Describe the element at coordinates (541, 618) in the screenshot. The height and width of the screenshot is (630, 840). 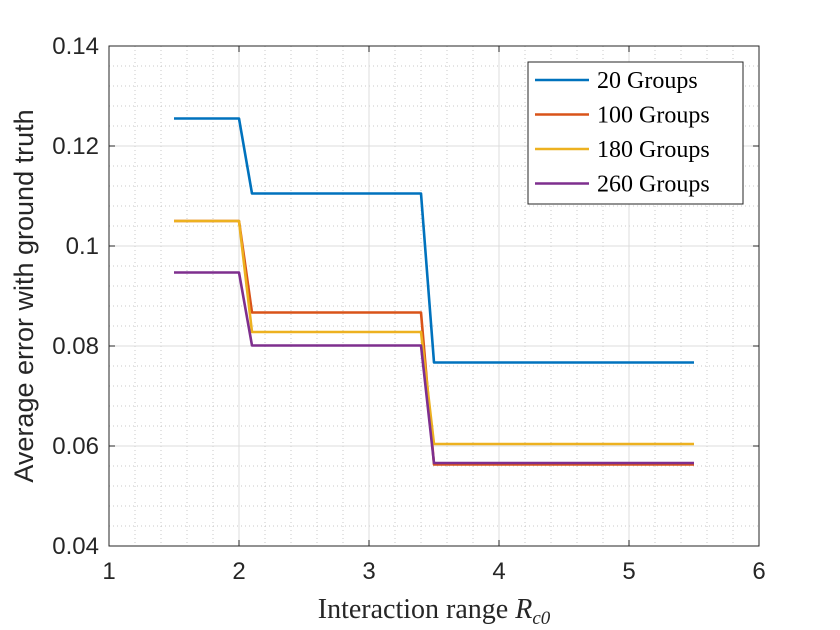
I see `x-axis-label-subscript: c0` at that location.